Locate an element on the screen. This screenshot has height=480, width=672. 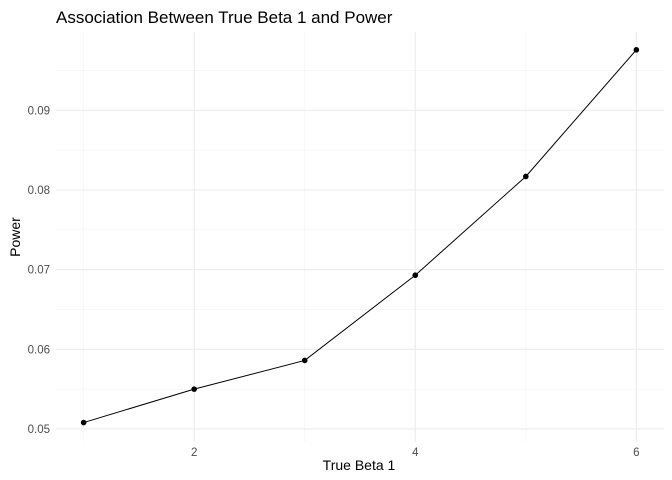
x-tick-label: 4 is located at coordinates (415, 453).